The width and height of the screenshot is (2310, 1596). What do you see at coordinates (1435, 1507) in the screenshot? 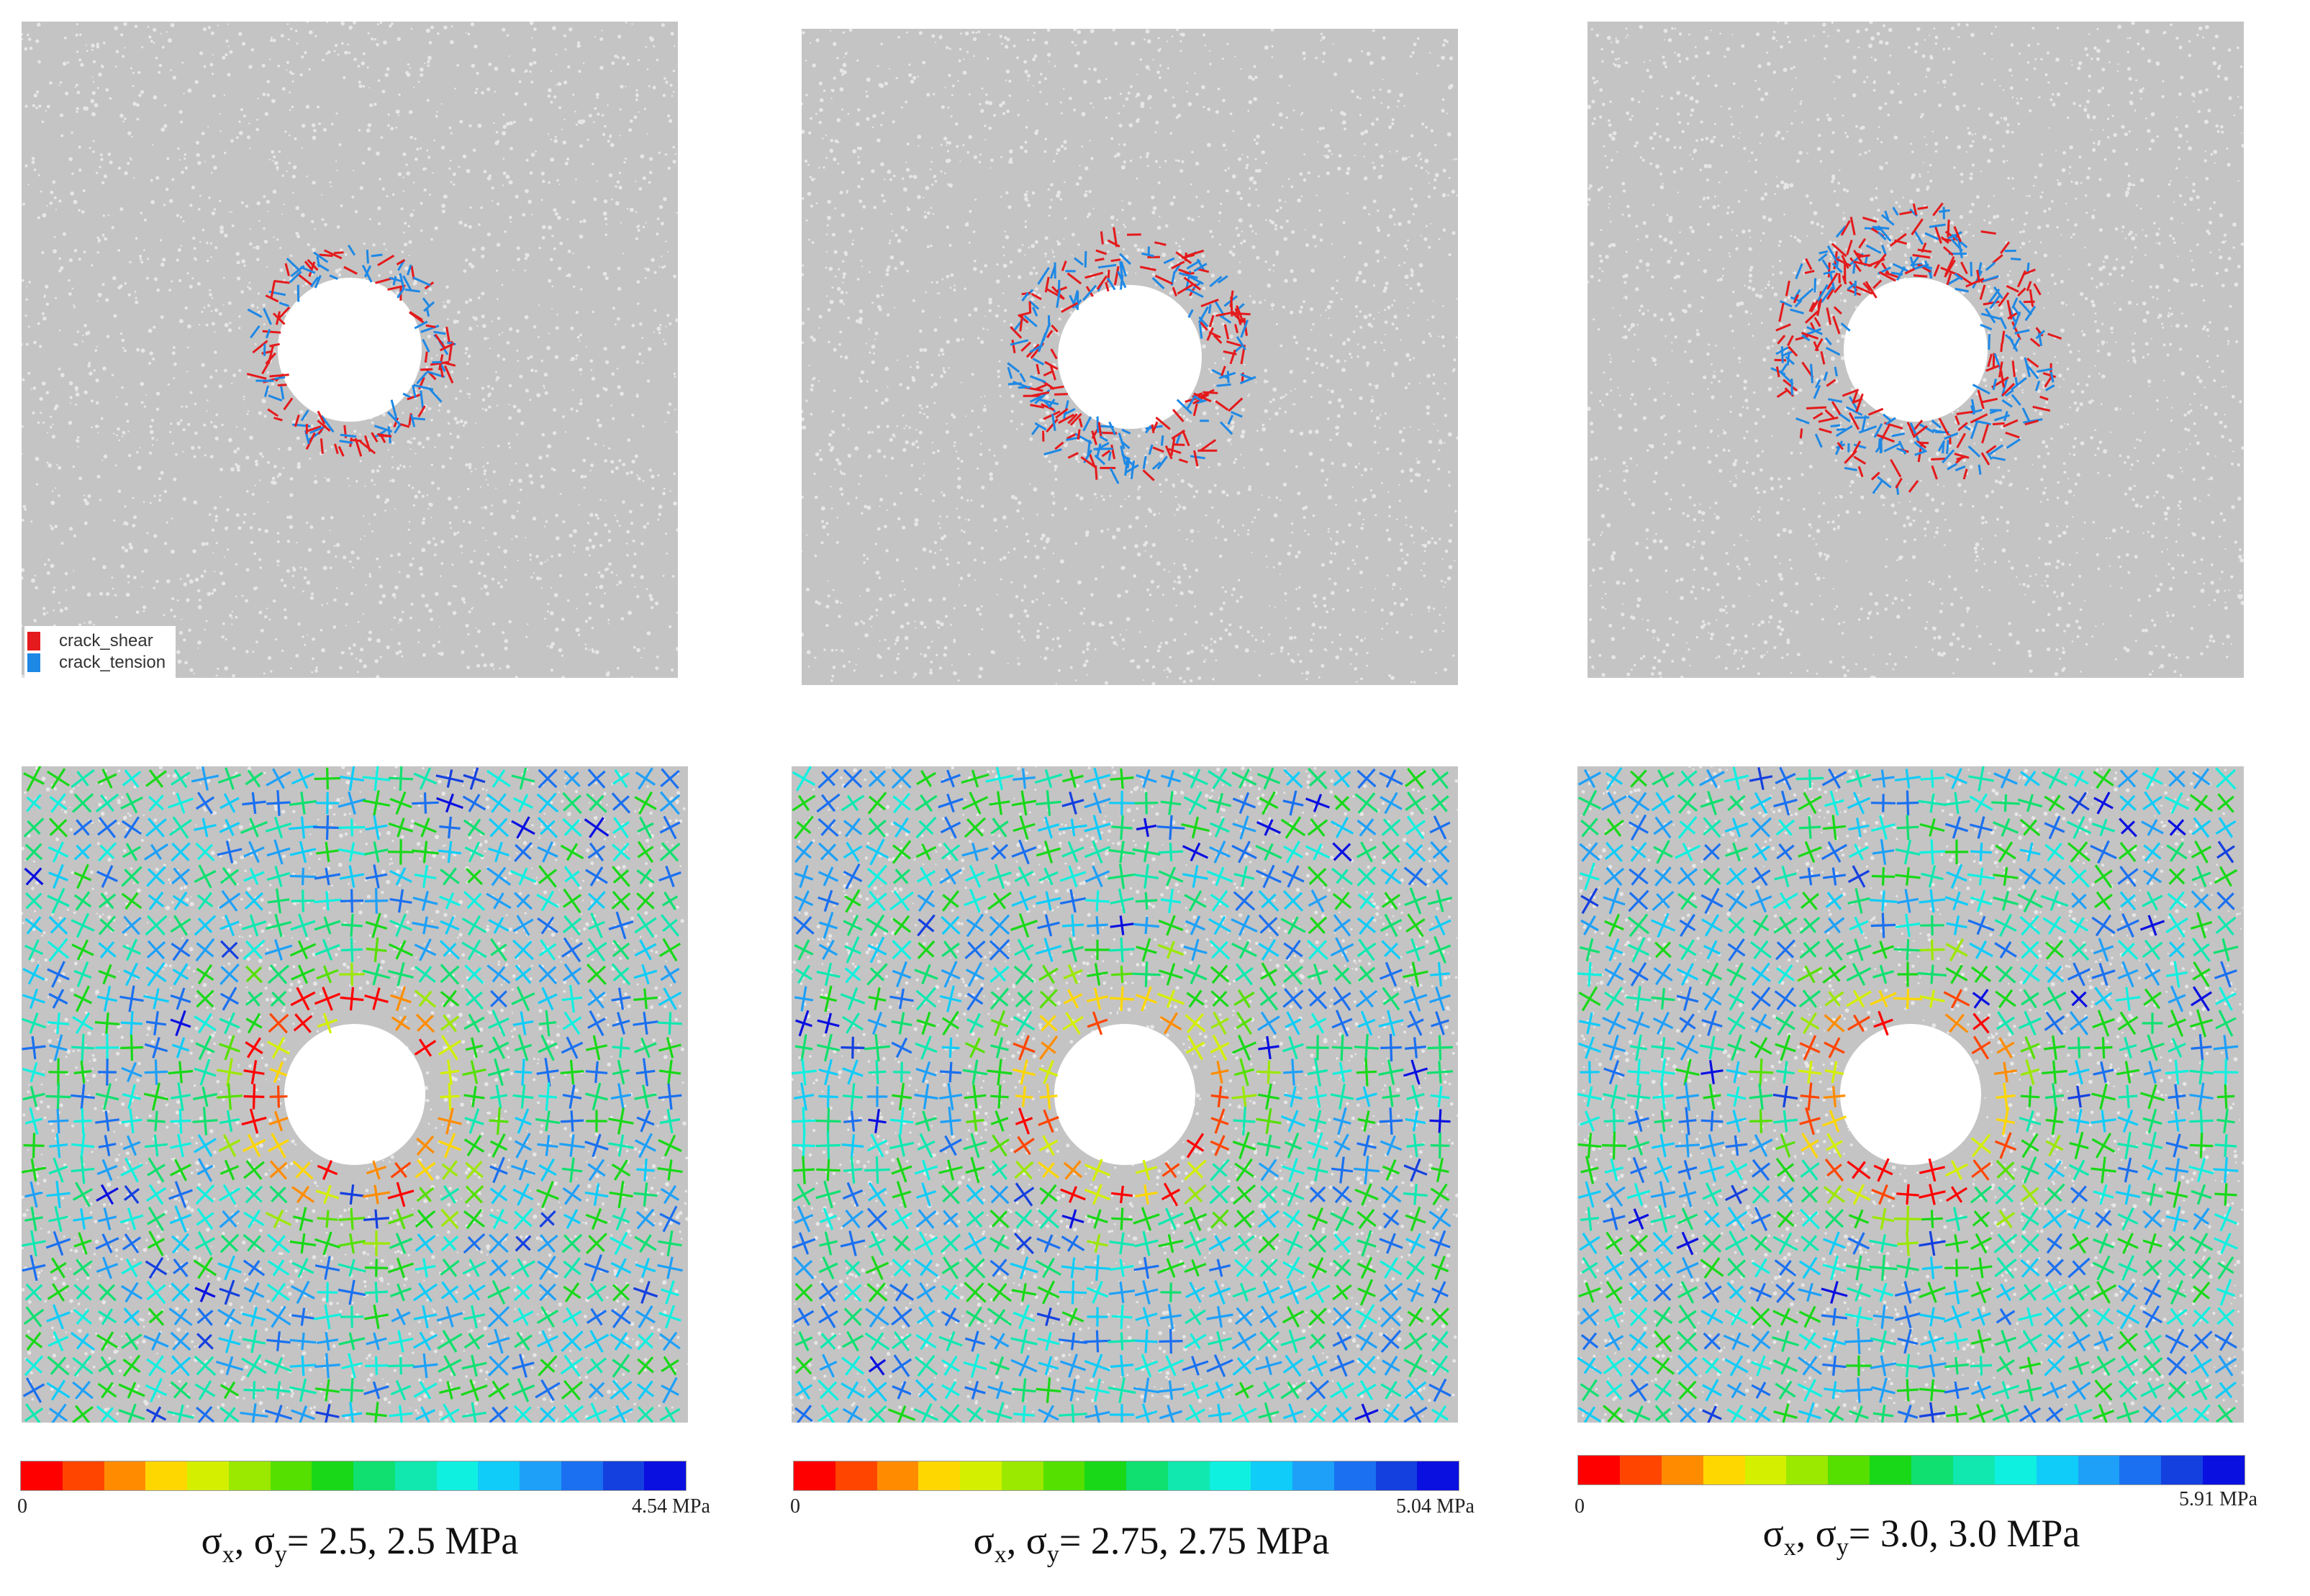
I see `colorbar-2-max-label: 5.04 MPa` at bounding box center [1435, 1507].